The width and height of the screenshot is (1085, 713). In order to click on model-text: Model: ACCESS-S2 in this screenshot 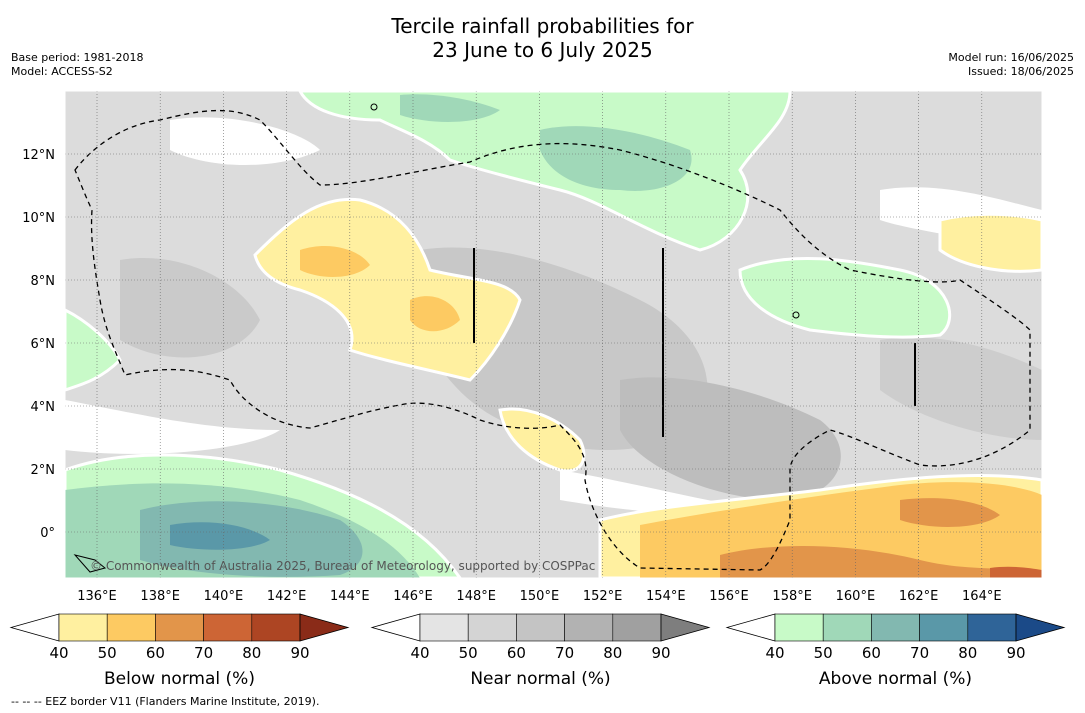, I will do `click(62, 71)`.